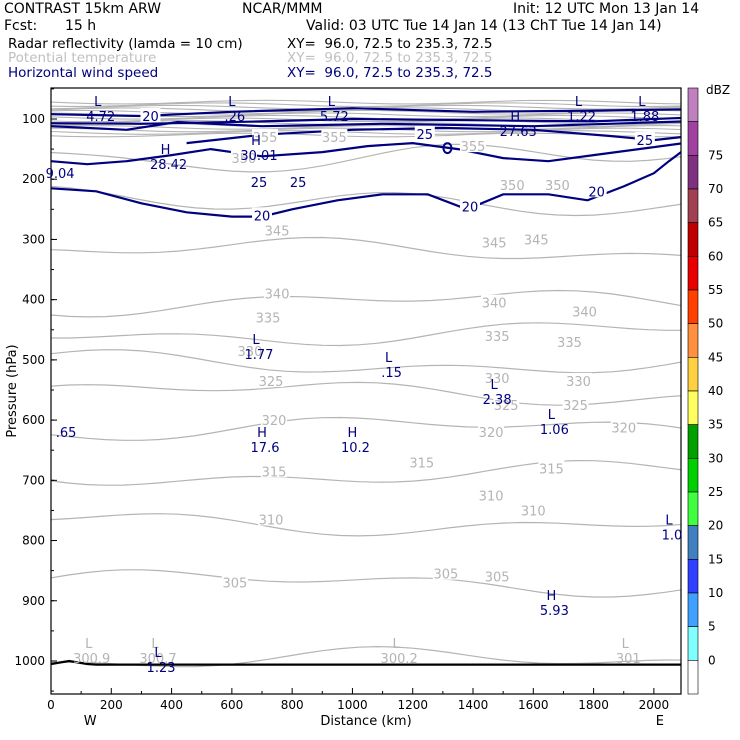  Describe the element at coordinates (660, 721) in the screenshot. I see `east-label: E` at that location.